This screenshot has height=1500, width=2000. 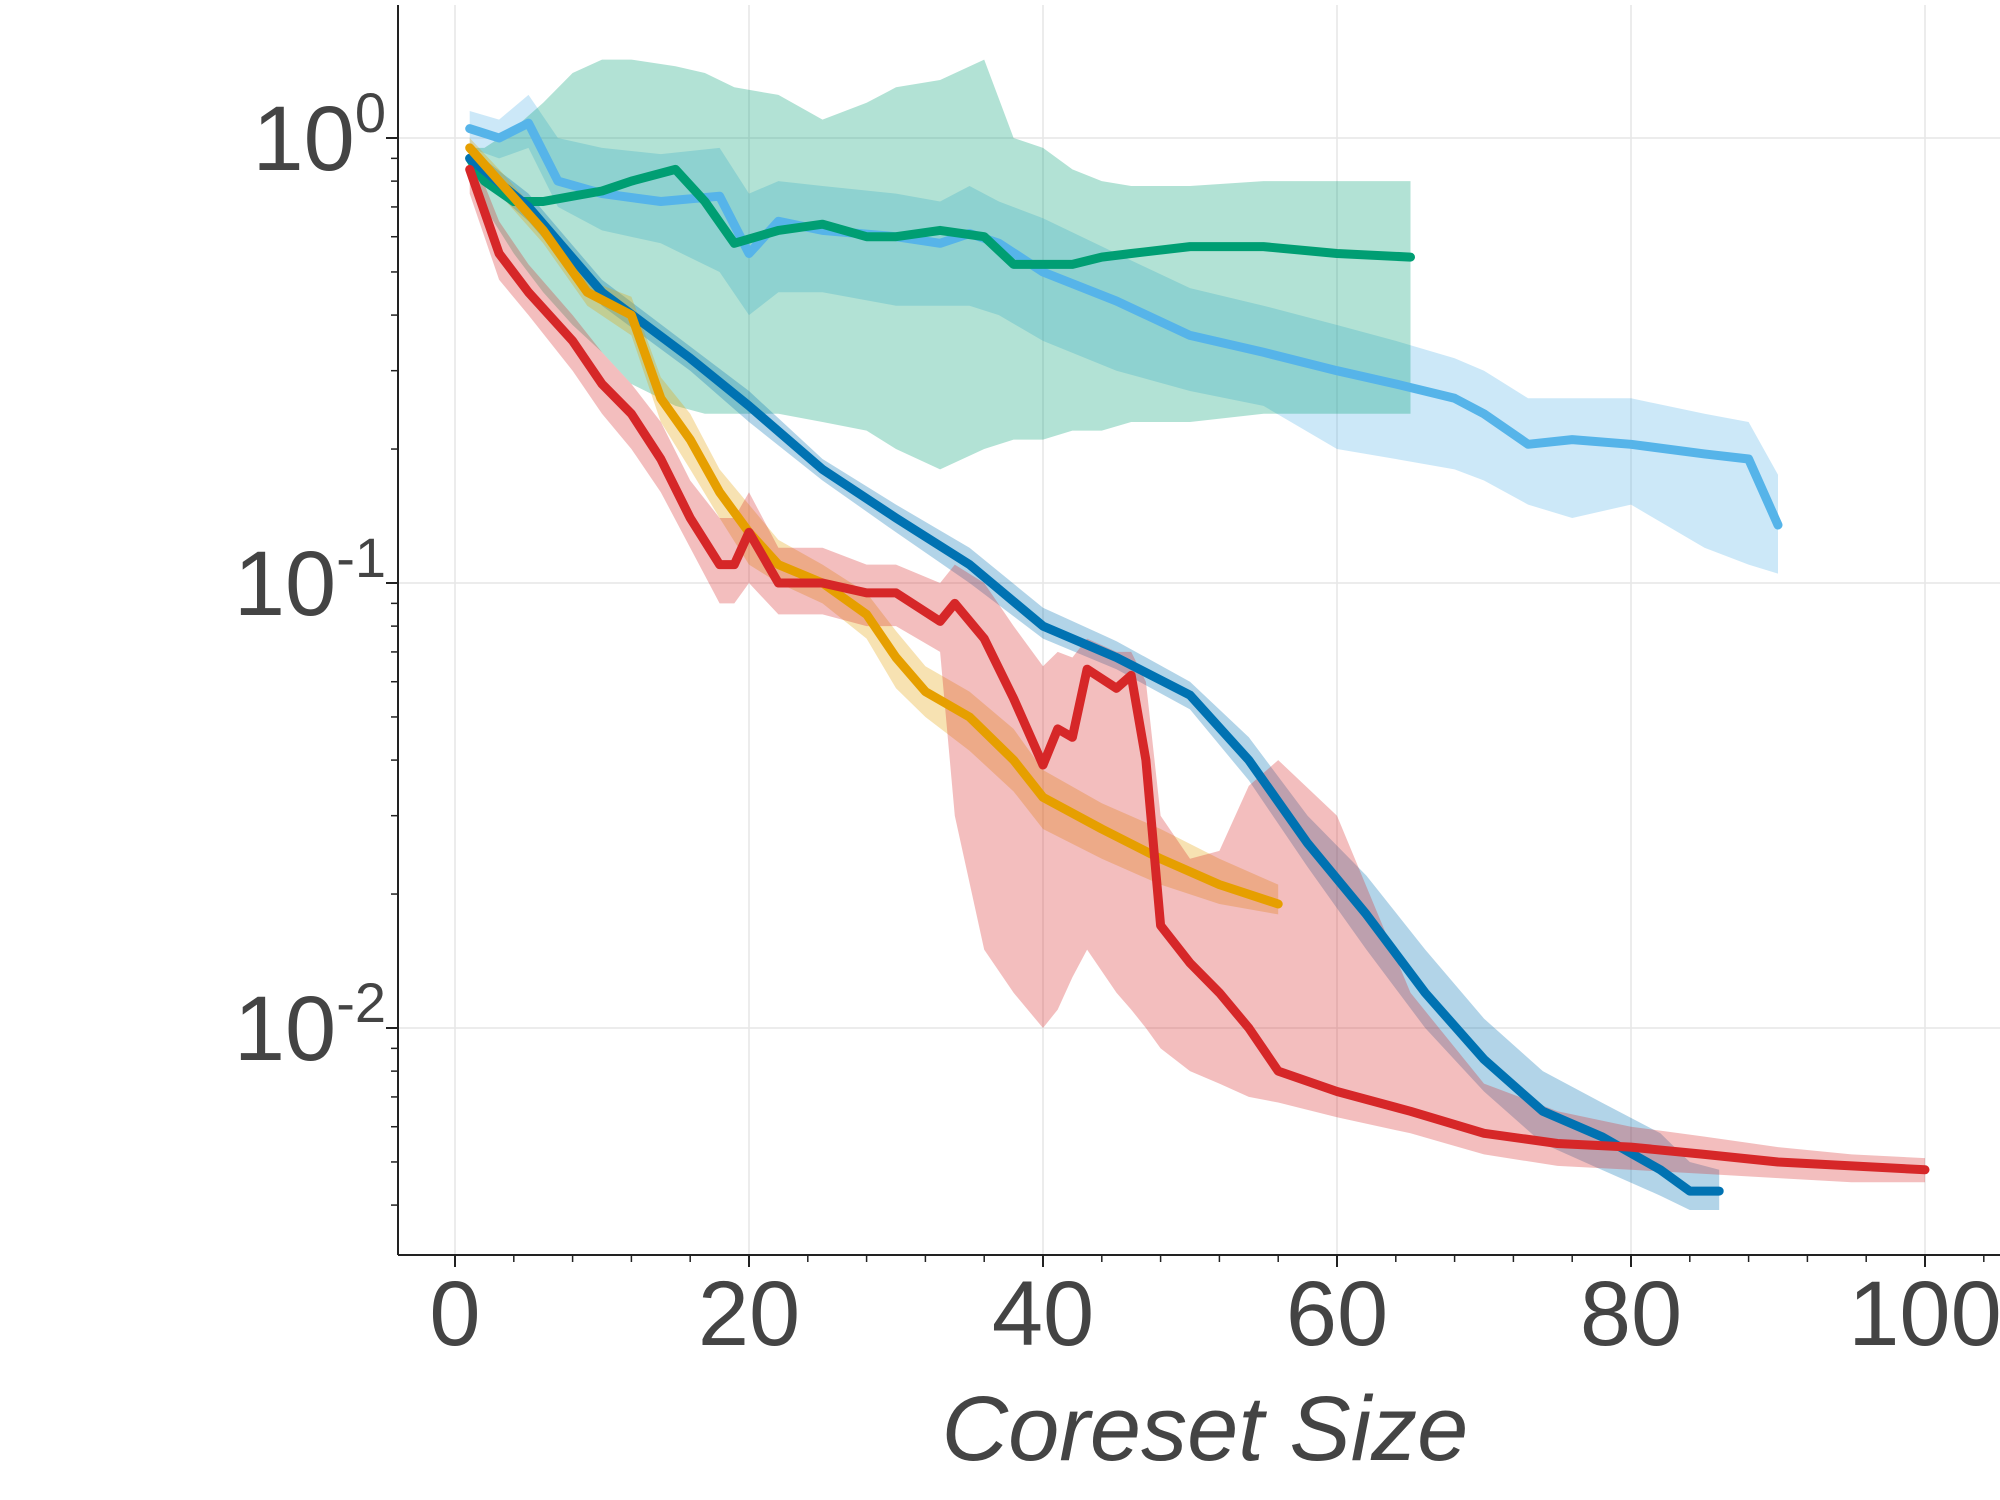 What do you see at coordinates (749, 1314) in the screenshot?
I see `x-tick-label: 20` at bounding box center [749, 1314].